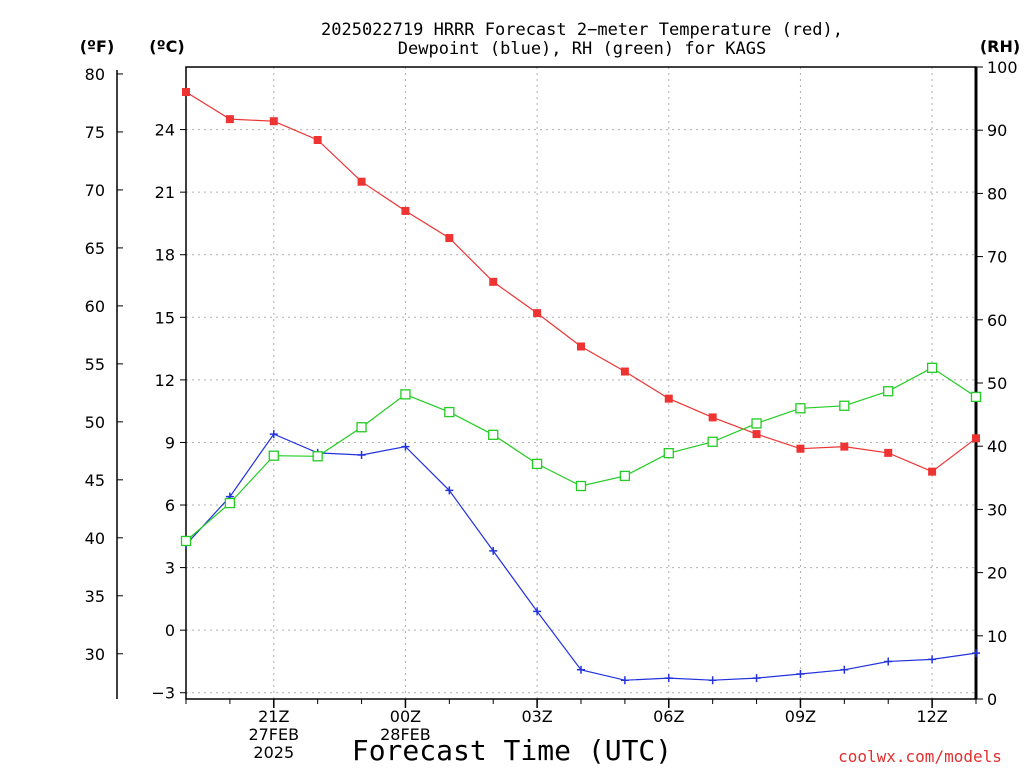 The width and height of the screenshot is (1024, 768). What do you see at coordinates (95, 364) in the screenshot?
I see `fahrenheit-tick-label: 55` at bounding box center [95, 364].